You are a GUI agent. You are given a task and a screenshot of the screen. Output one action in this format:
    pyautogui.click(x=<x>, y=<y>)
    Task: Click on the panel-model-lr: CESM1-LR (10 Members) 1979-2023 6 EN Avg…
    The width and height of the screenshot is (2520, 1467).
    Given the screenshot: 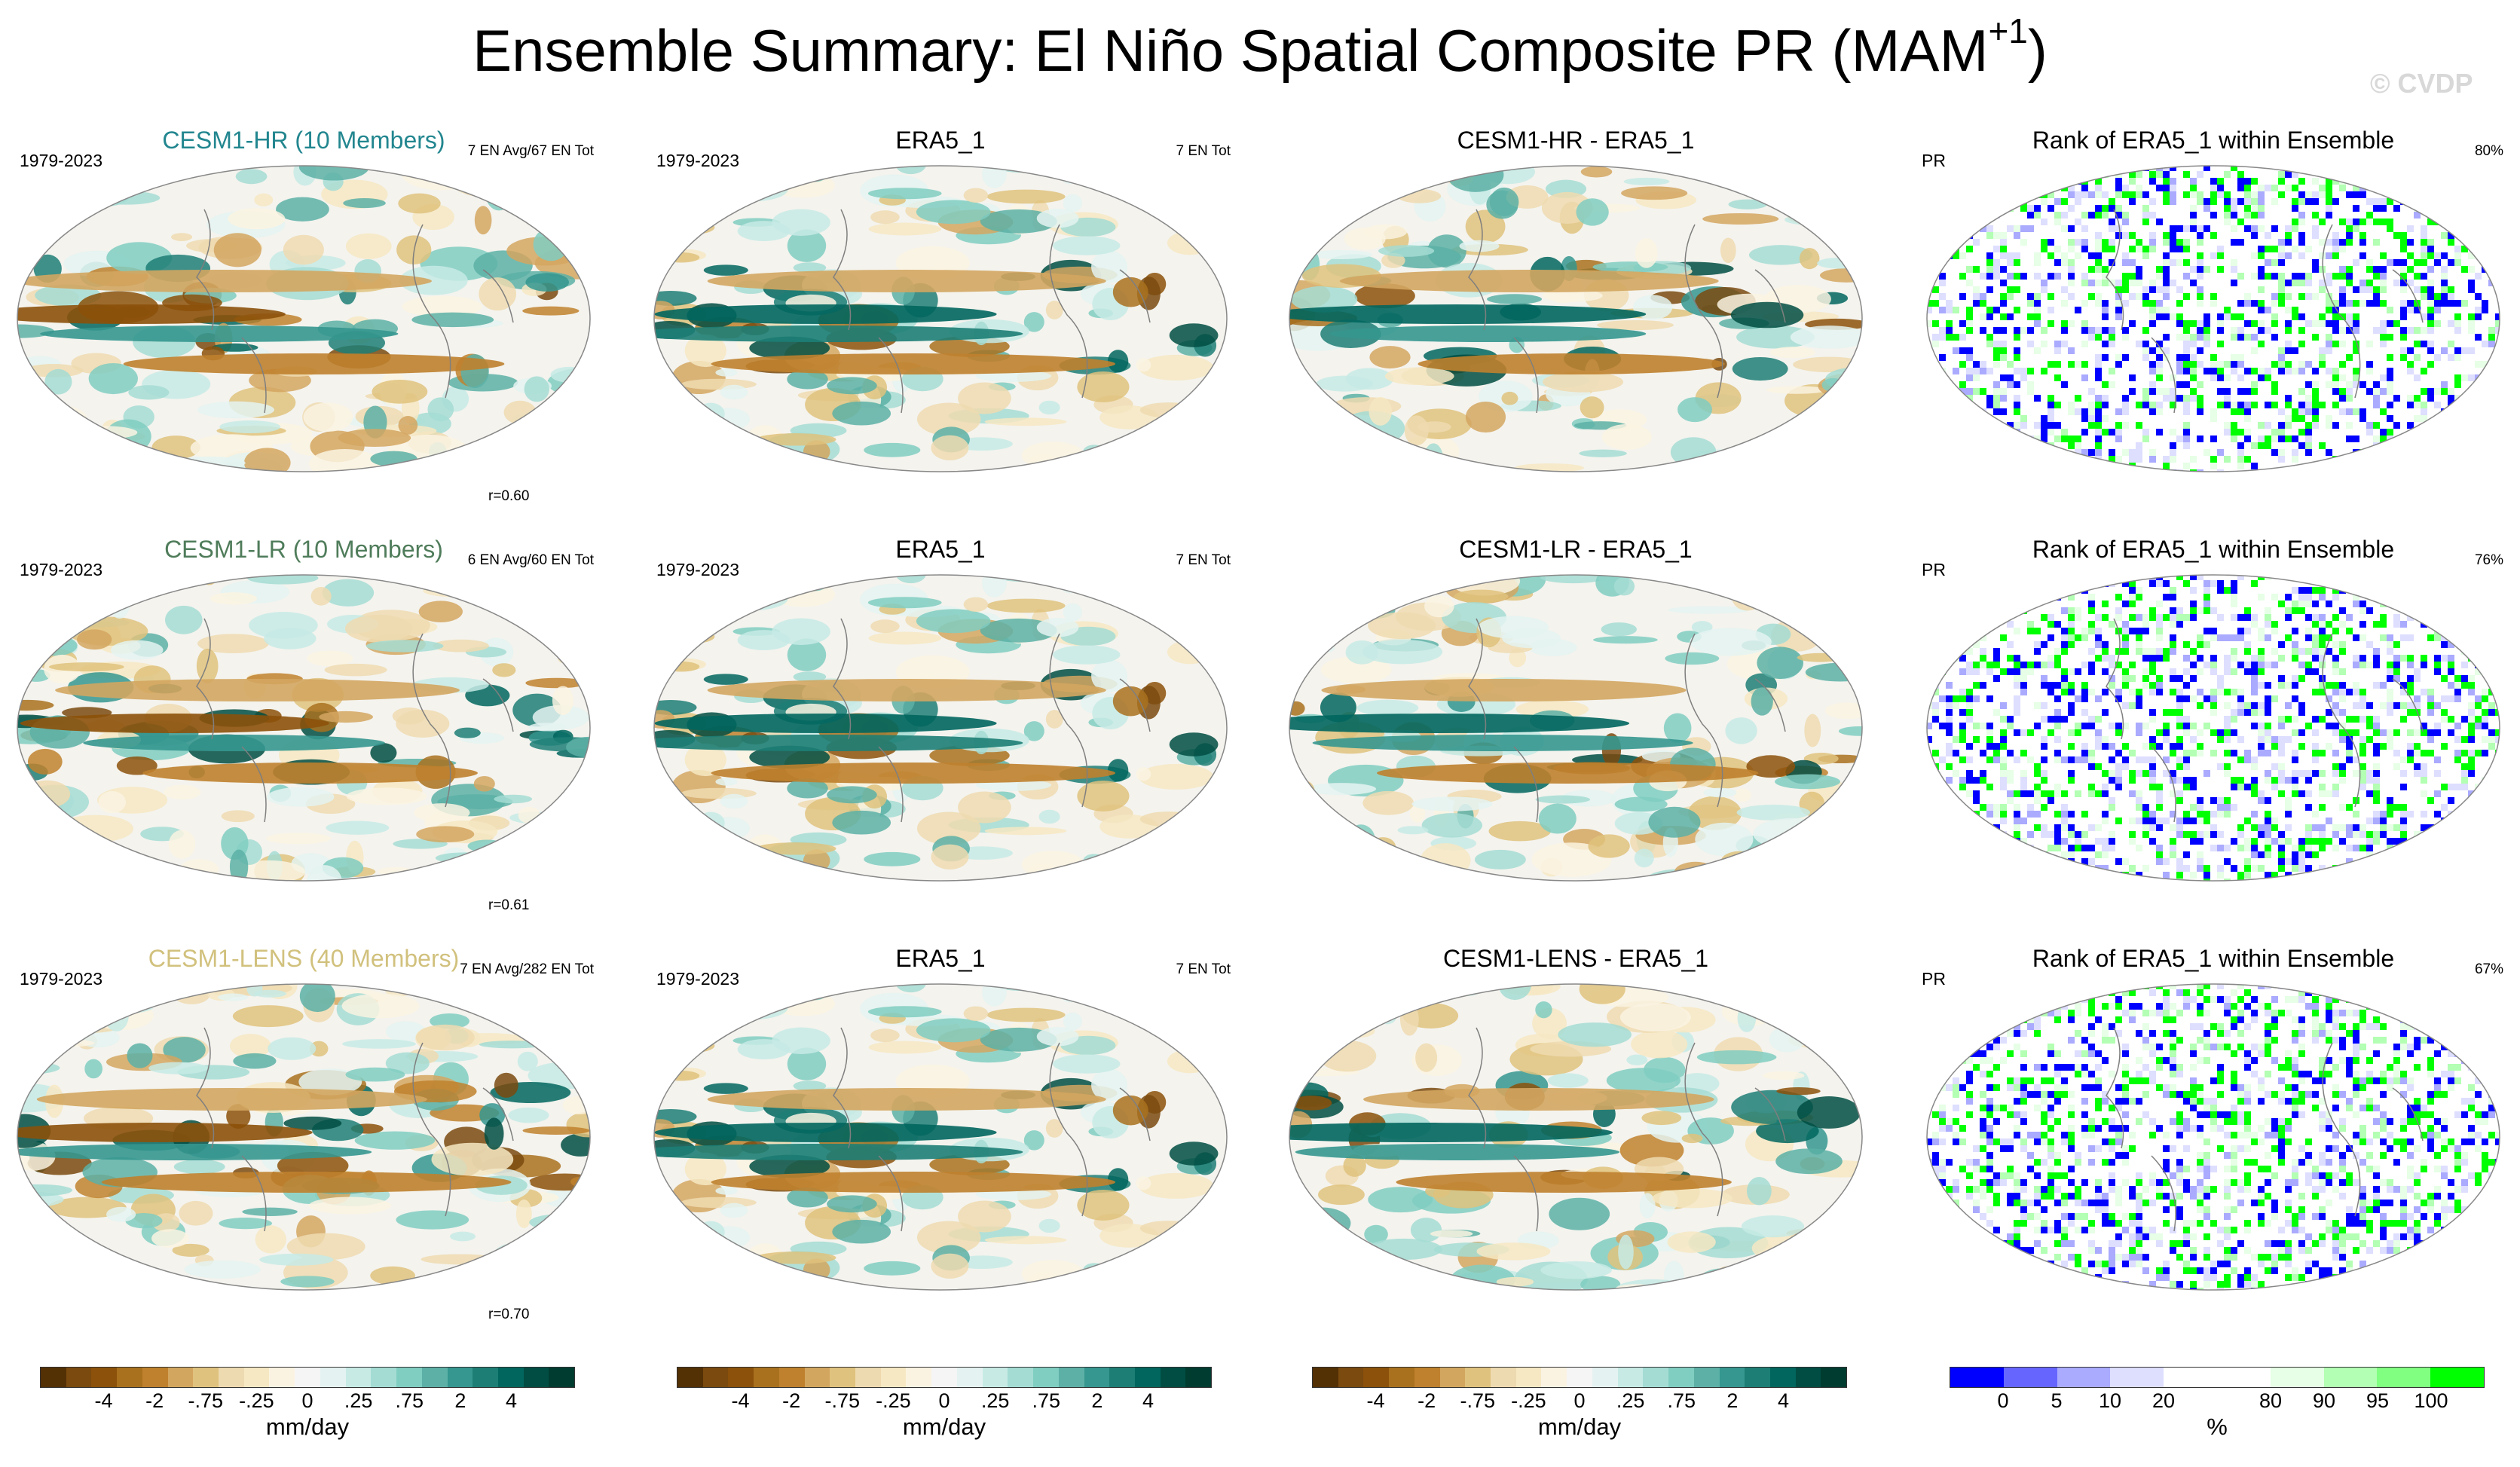 What is the action you would take?
    pyautogui.click(x=303, y=735)
    